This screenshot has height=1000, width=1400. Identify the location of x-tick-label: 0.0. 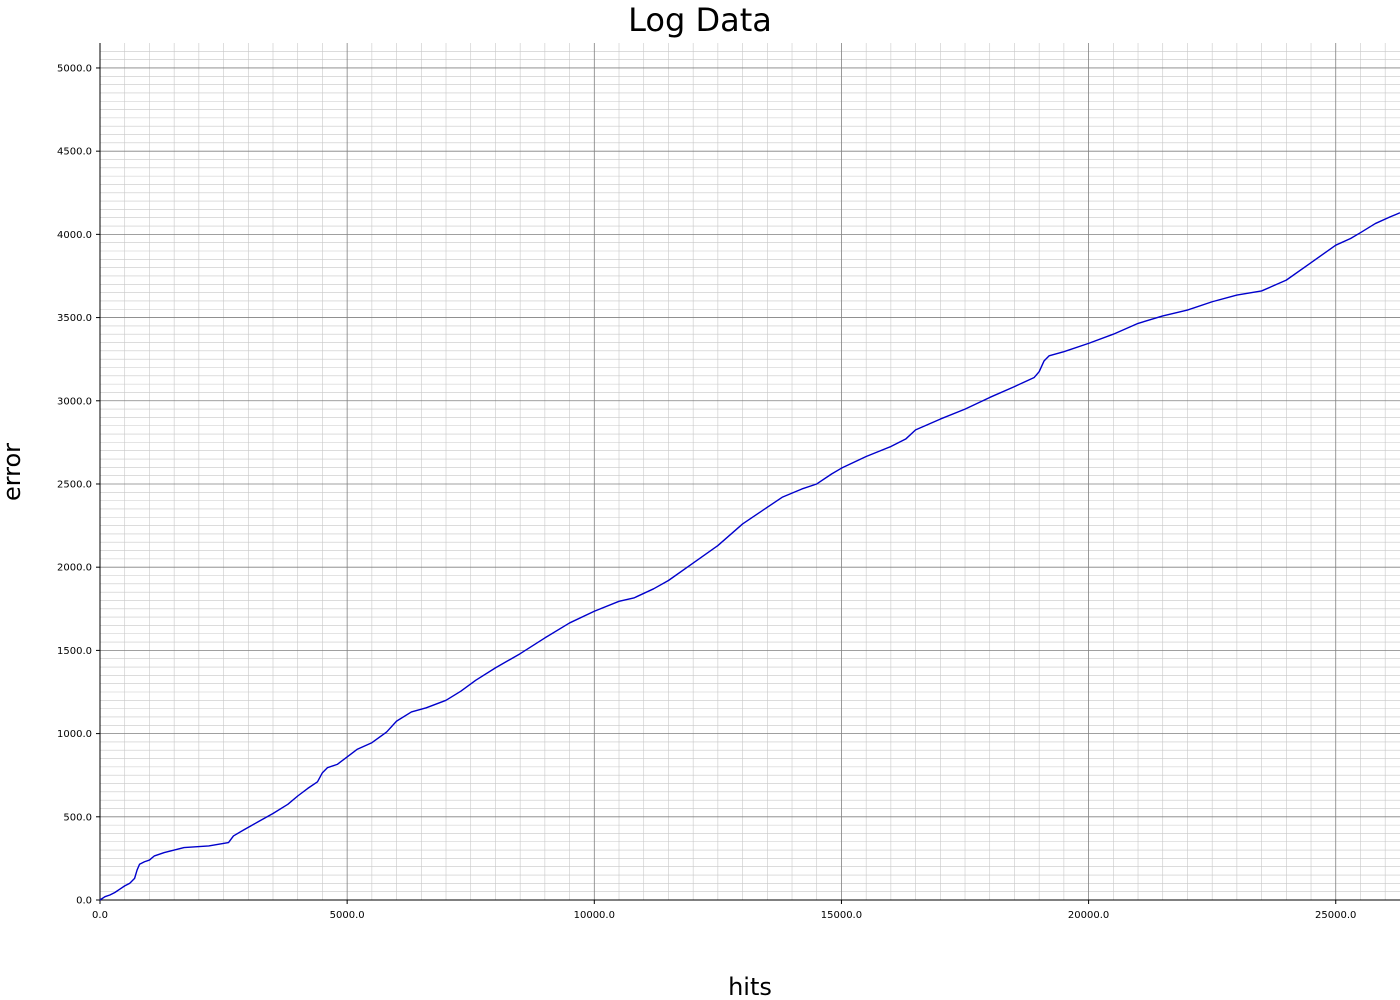
(100, 915).